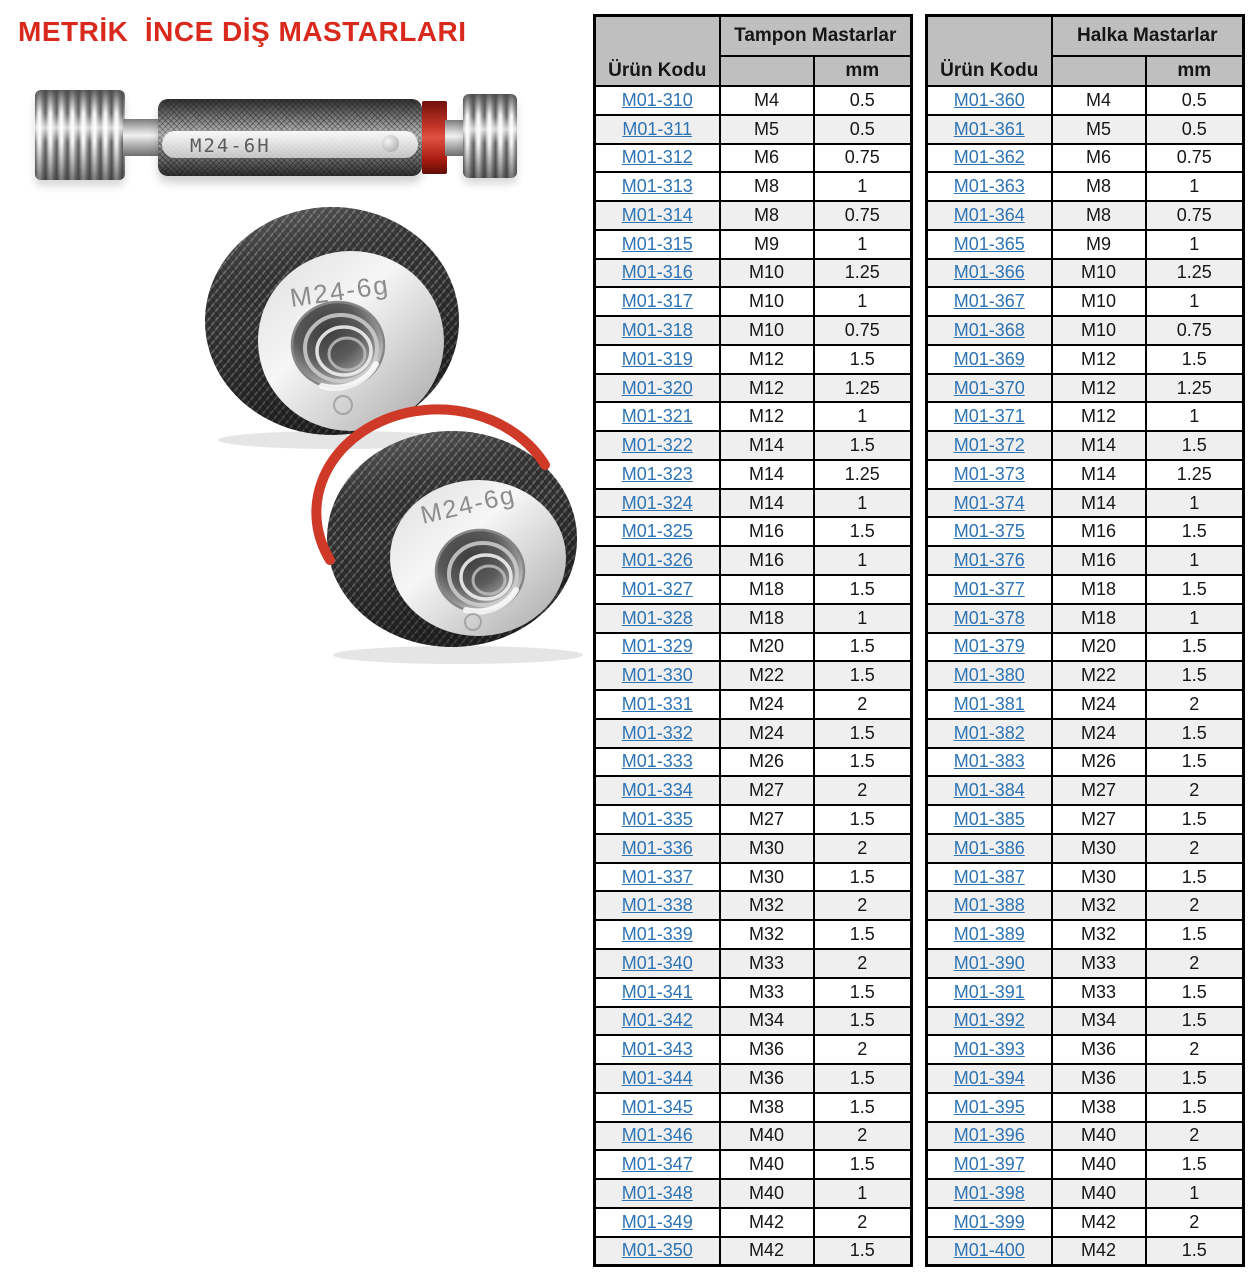 This screenshot has height=1280, width=1249. Describe the element at coordinates (657, 301) in the screenshot. I see `product-code-link: M01-317` at that location.